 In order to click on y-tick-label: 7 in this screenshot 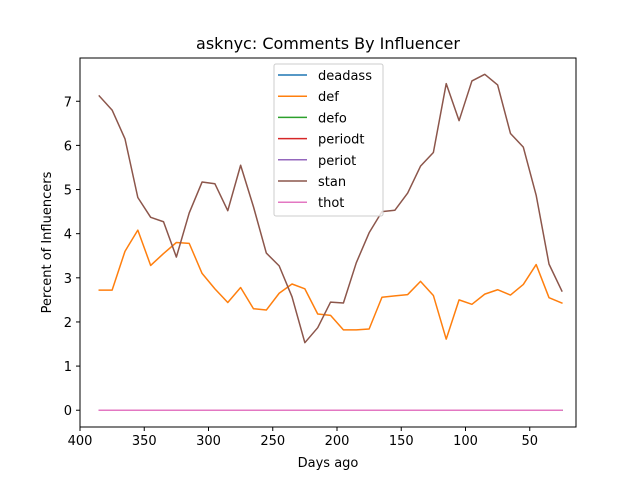, I will do `click(68, 102)`.